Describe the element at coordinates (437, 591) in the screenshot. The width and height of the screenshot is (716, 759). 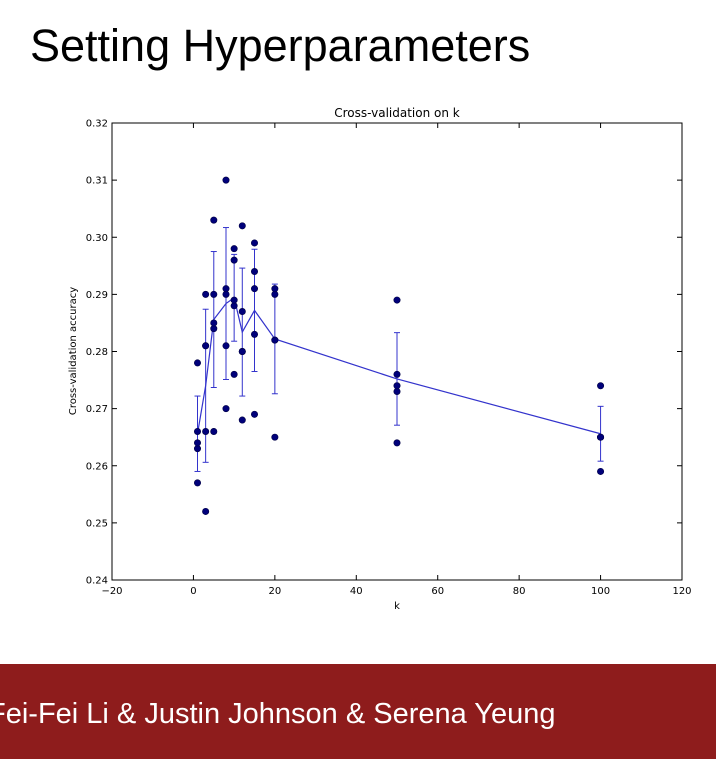
I see `x-tick-label: 60` at that location.